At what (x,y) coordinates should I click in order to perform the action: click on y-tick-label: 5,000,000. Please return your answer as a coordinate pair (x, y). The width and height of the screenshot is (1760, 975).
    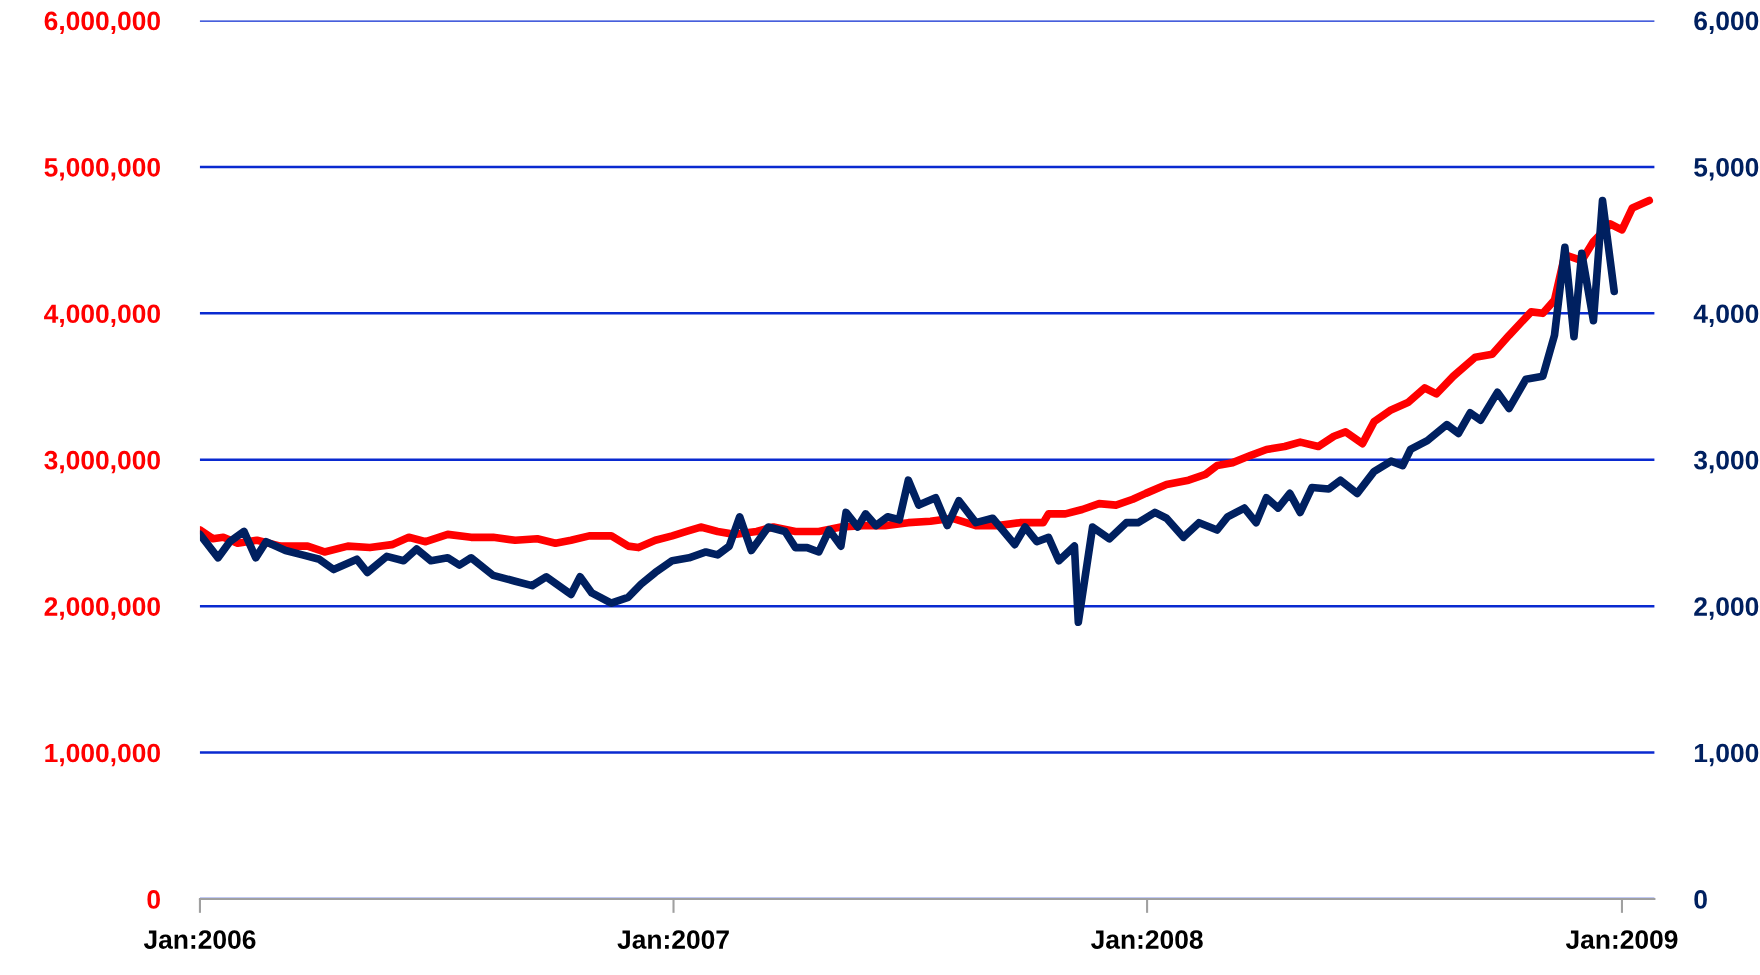
    Looking at the image, I should click on (102, 169).